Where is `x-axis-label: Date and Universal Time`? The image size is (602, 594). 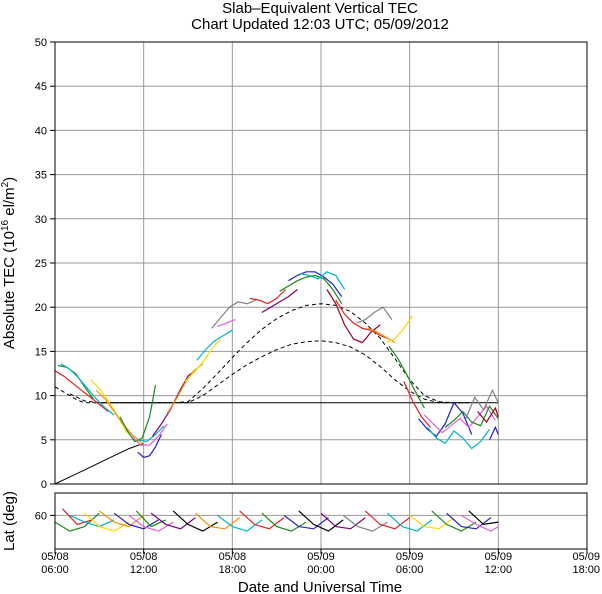
x-axis-label: Date and Universal Time is located at coordinates (320, 586).